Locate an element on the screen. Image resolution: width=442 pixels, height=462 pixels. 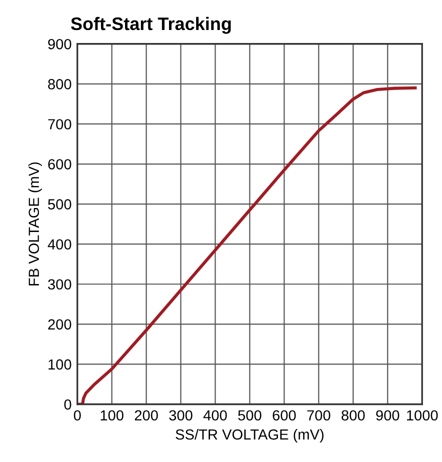
x-tick-label: 300 is located at coordinates (180, 415).